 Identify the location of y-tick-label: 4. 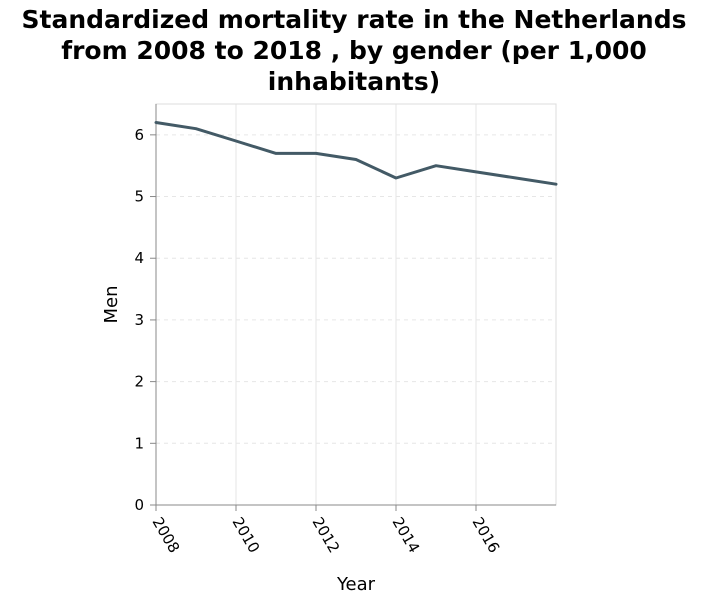
(139, 258).